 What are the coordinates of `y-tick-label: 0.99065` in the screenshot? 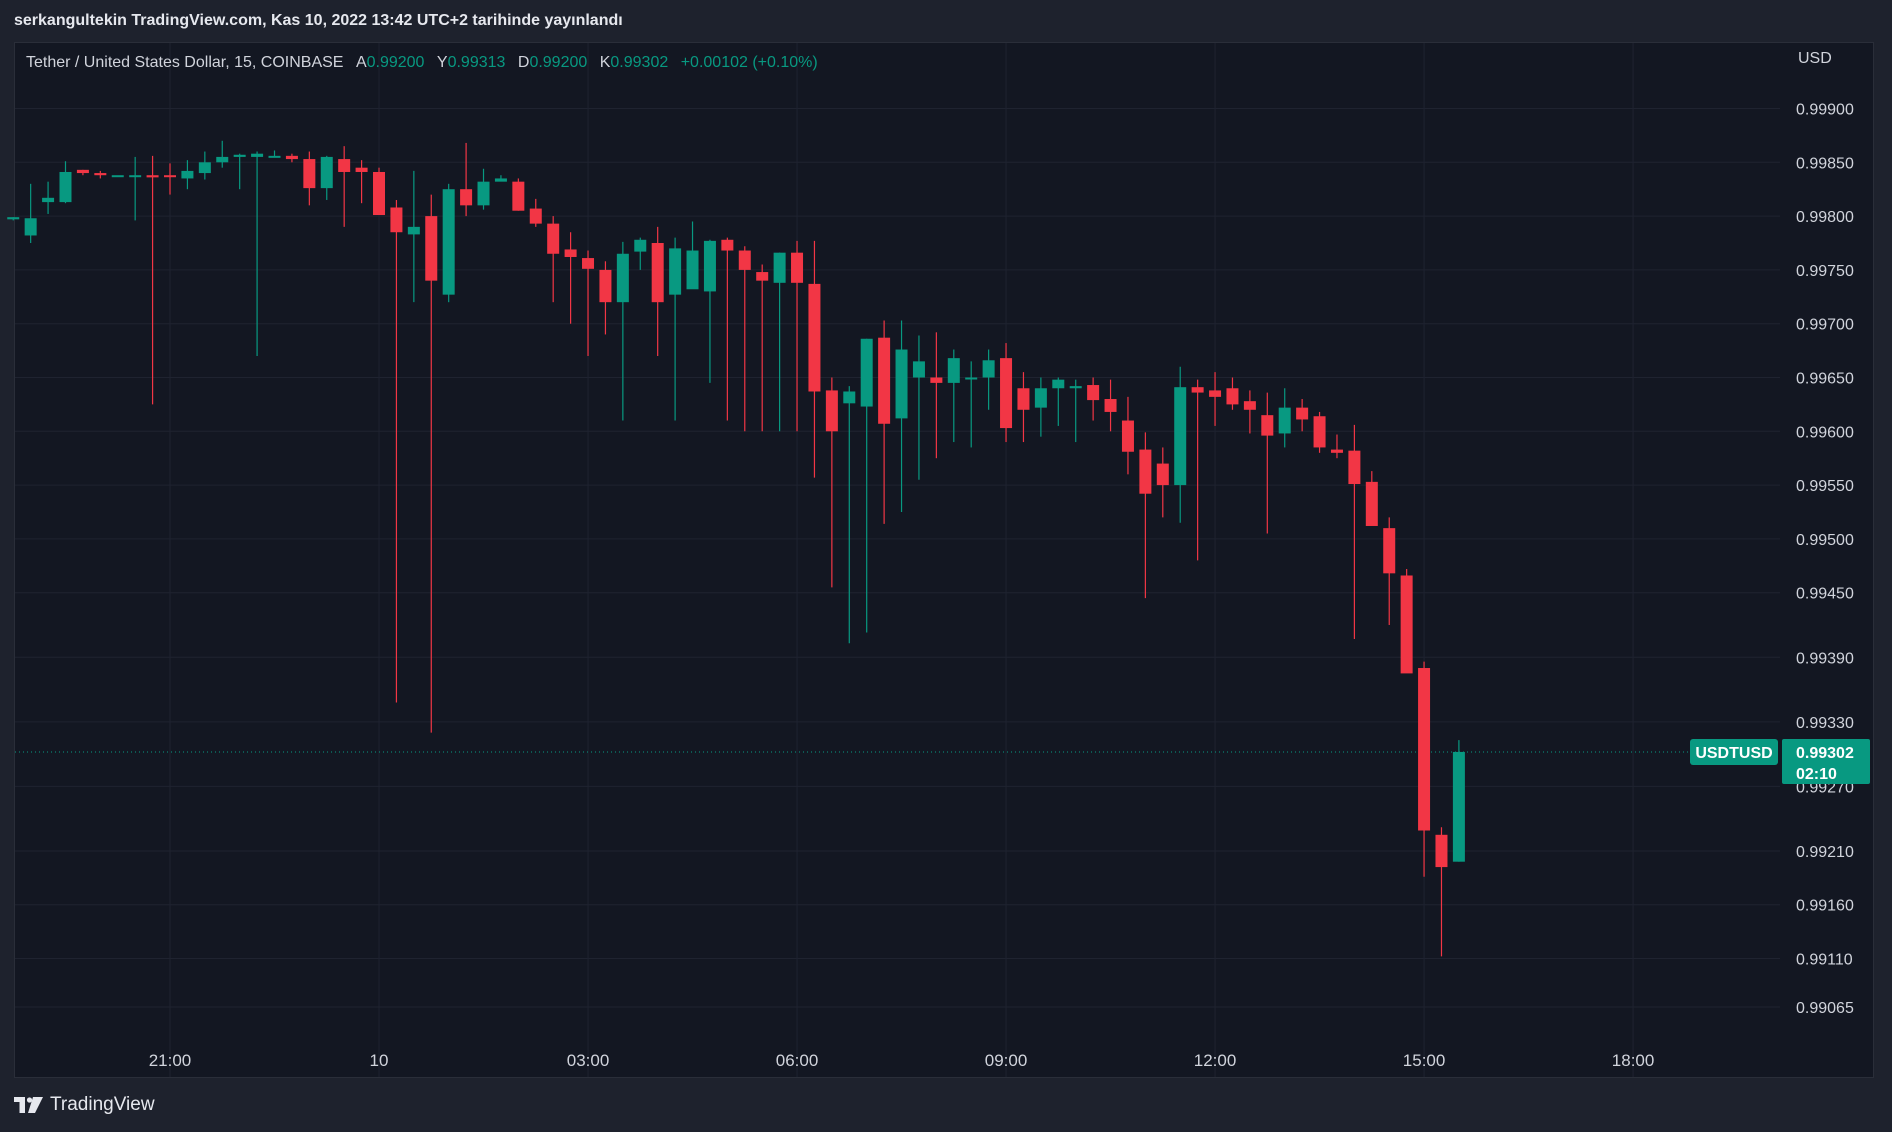 It's located at (1825, 1008).